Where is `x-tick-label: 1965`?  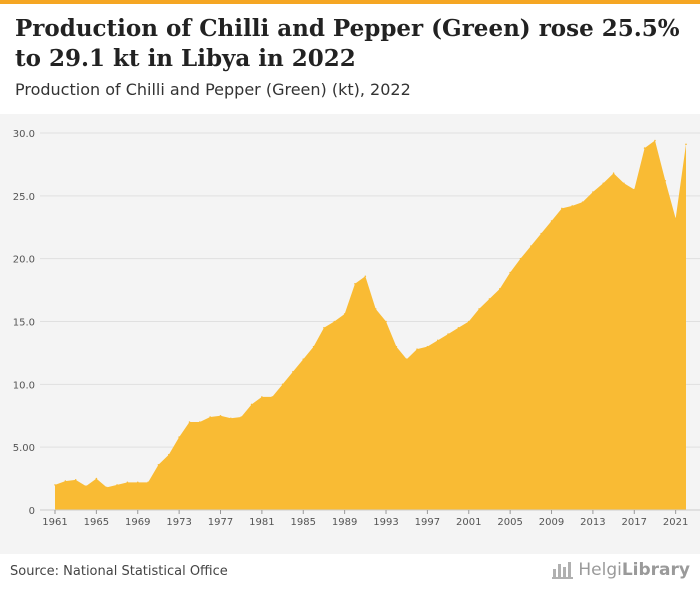
x-tick-label: 1965 is located at coordinates (96, 522).